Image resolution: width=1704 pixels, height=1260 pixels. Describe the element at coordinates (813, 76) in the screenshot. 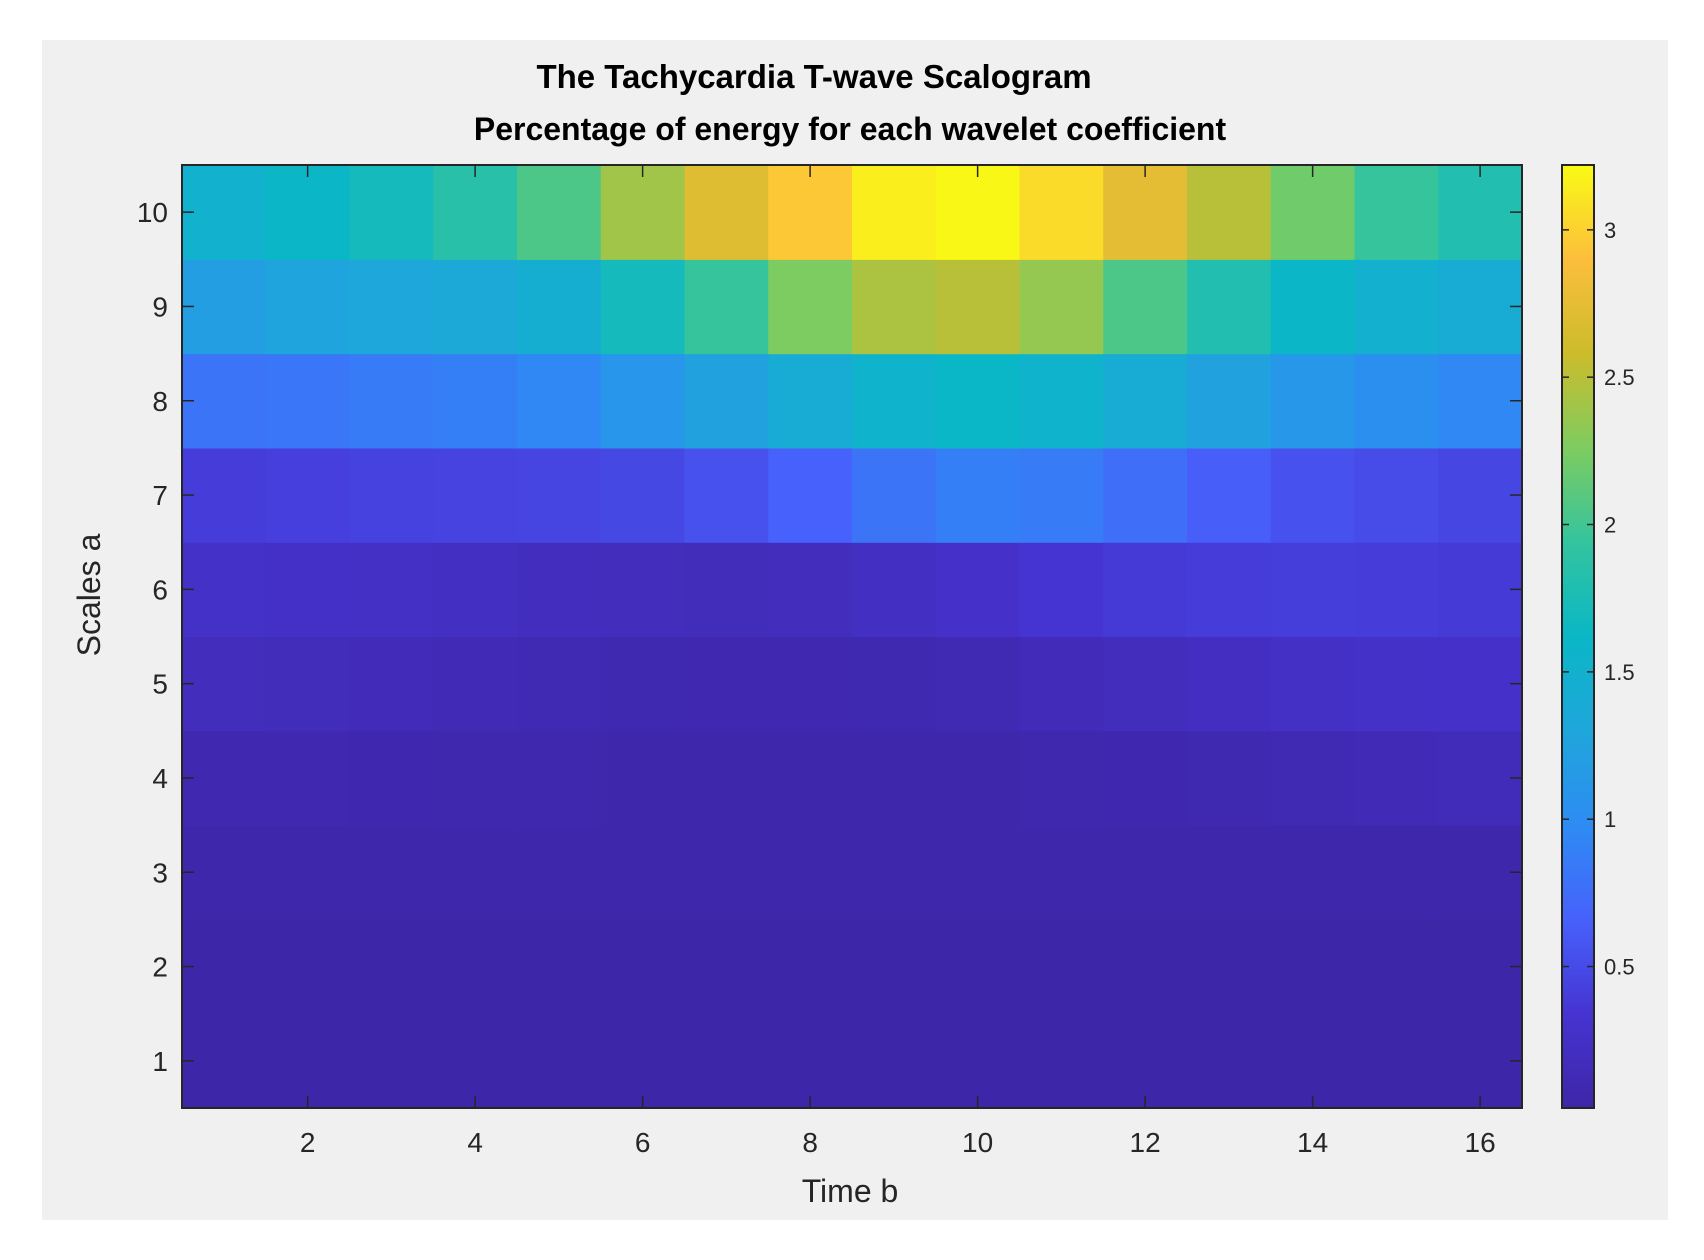

I see `chart-title: The Tachycardia T-wave Scalogram` at that location.